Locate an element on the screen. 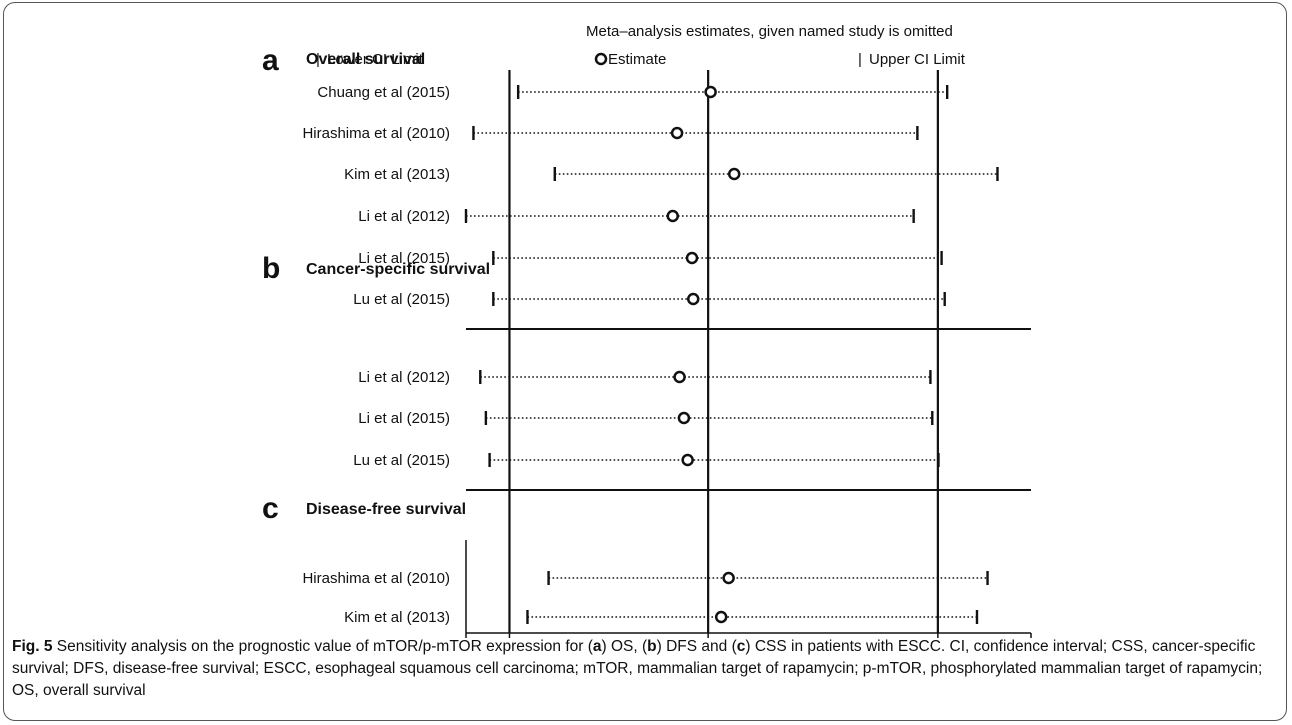 This screenshot has height=725, width=1292. caption-letter-b: b is located at coordinates (652, 646).